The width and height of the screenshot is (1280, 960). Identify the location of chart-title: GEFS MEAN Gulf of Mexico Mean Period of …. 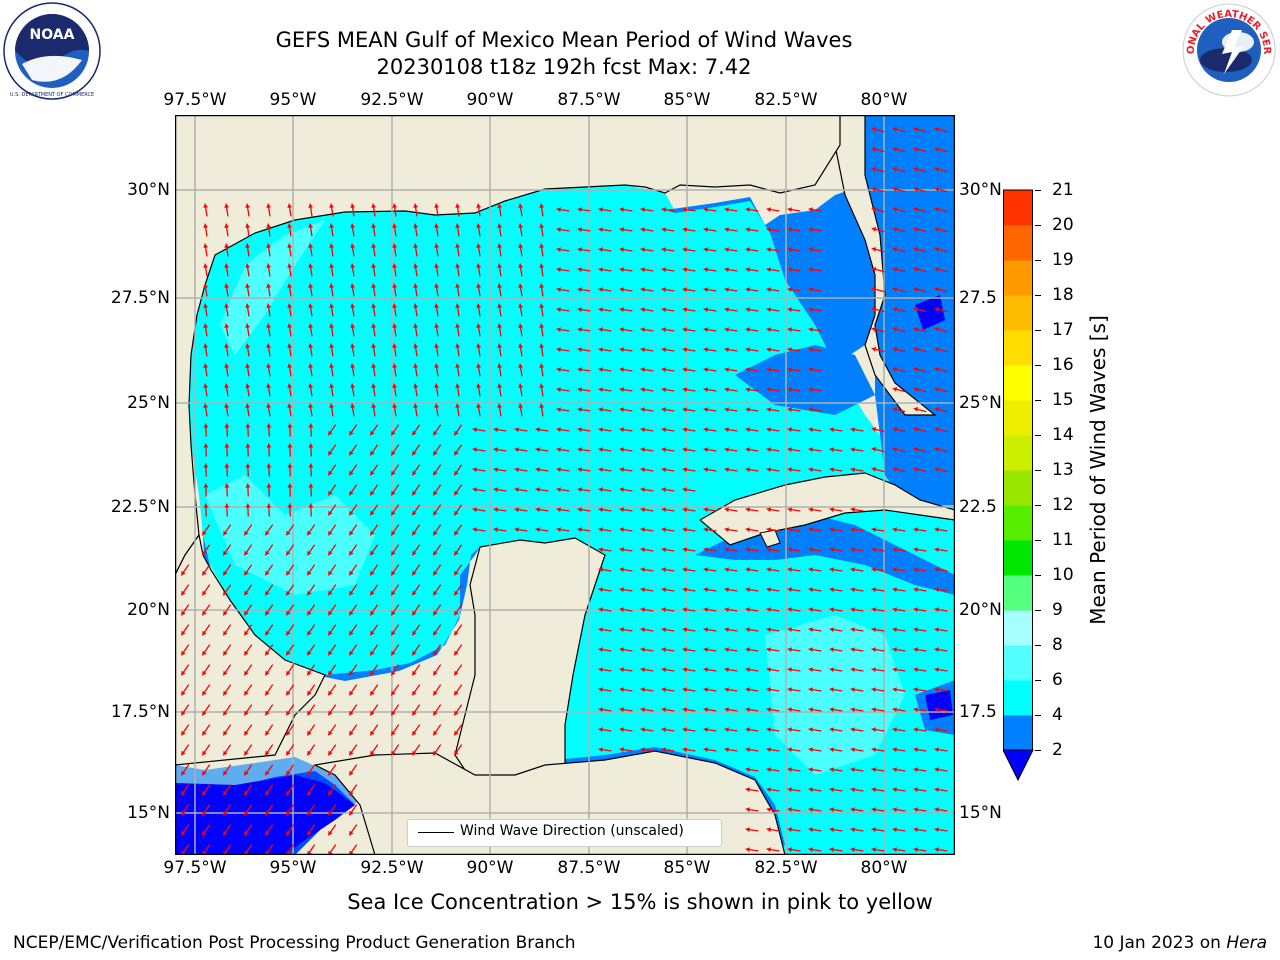
(564, 40).